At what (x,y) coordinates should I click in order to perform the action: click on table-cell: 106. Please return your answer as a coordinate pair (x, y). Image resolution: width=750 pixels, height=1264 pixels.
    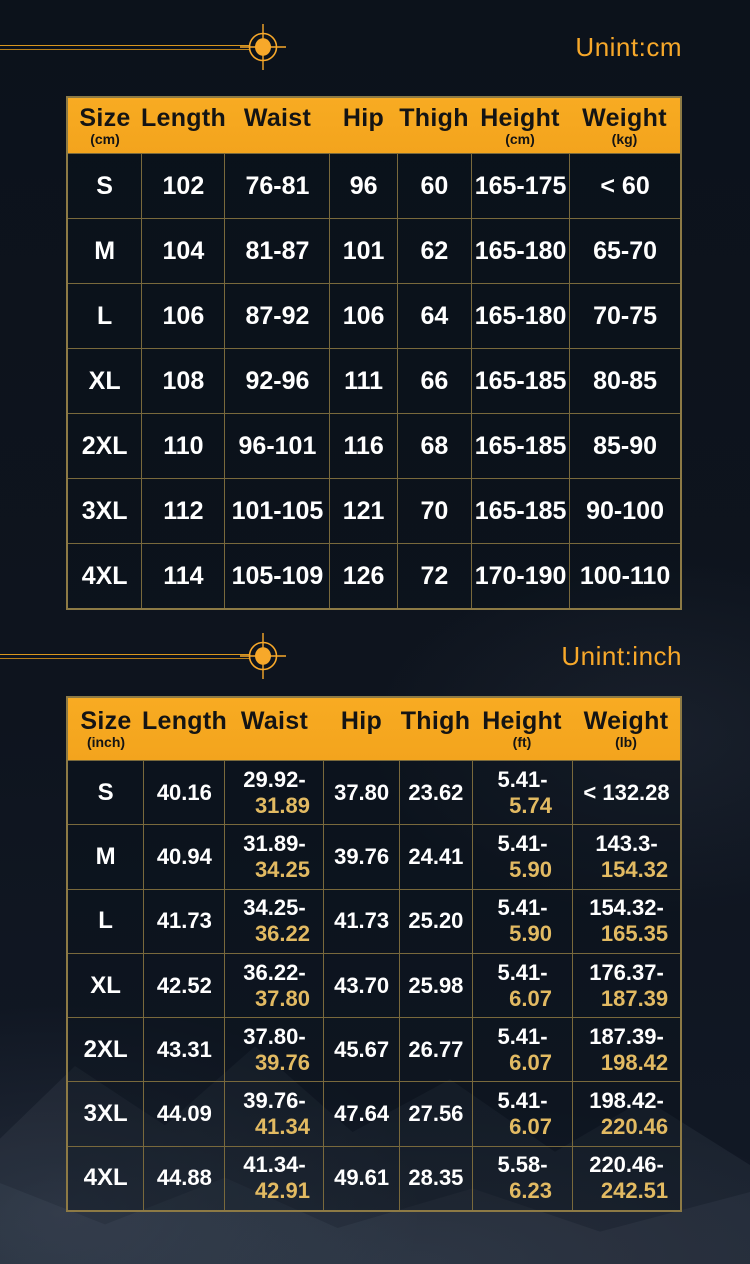
    Looking at the image, I should click on (184, 316).